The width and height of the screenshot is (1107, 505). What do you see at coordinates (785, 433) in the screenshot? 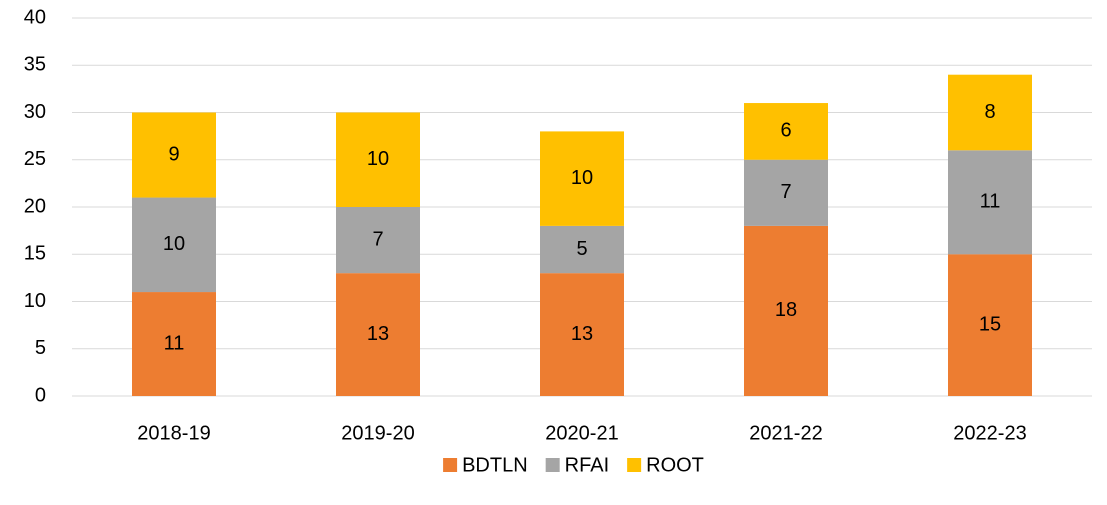
I see `x-tick-label: 2021-22` at bounding box center [785, 433].